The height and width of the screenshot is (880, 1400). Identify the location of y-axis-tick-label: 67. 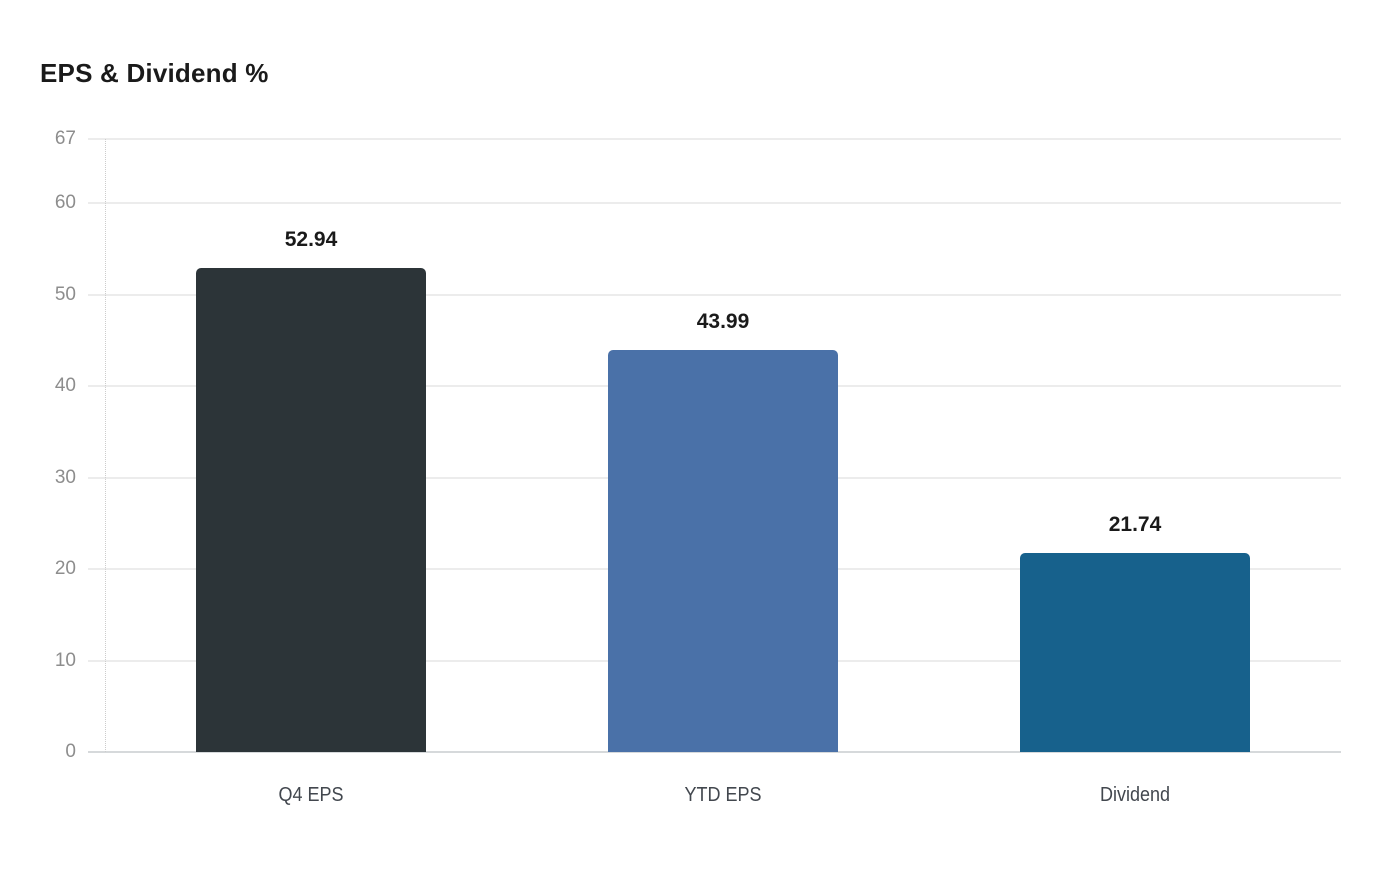
(65, 138).